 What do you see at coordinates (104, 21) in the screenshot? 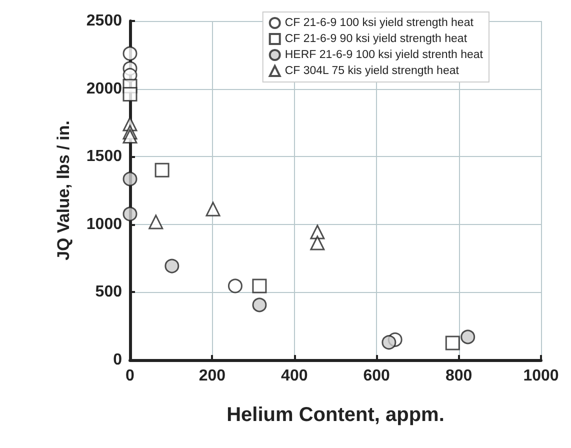
I see `y-tick-label: 2500` at bounding box center [104, 21].